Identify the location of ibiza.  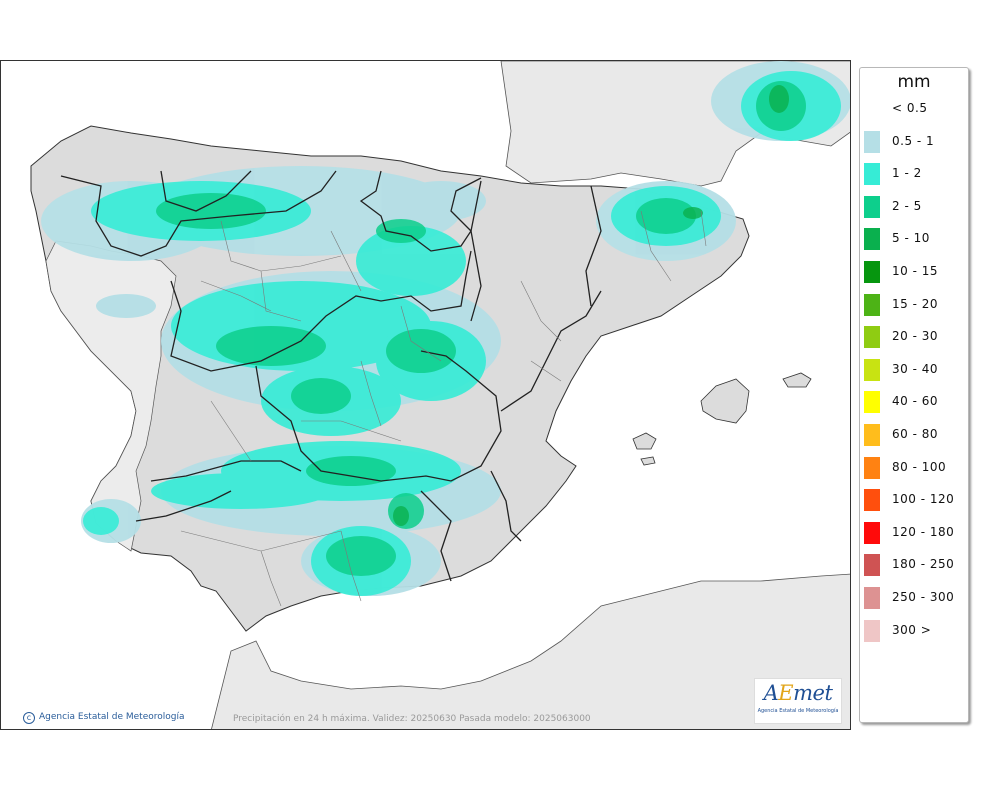
(644, 441).